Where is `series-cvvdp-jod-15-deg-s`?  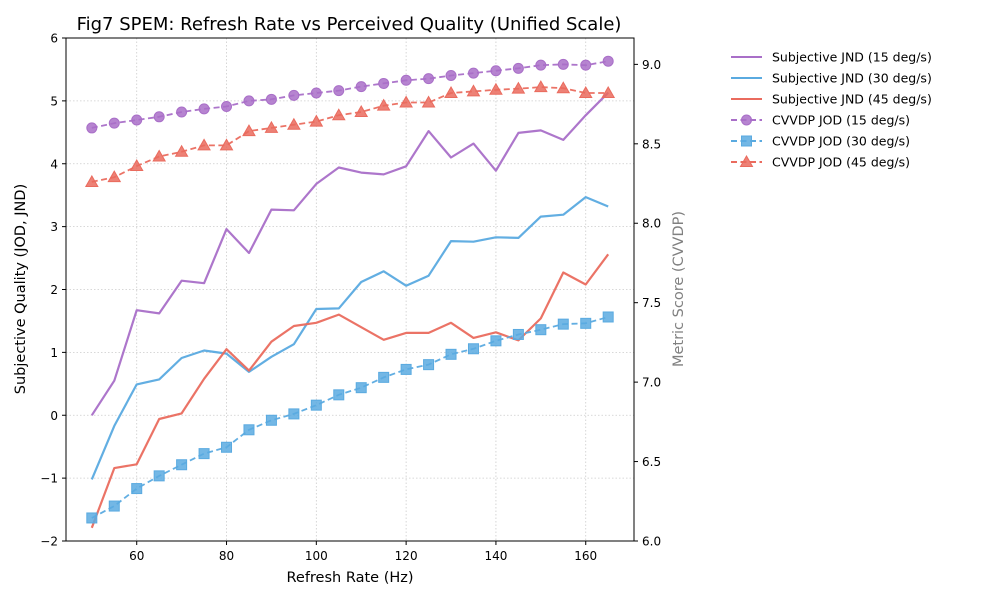 series-cvvdp-jod-15-deg-s is located at coordinates (350, 94).